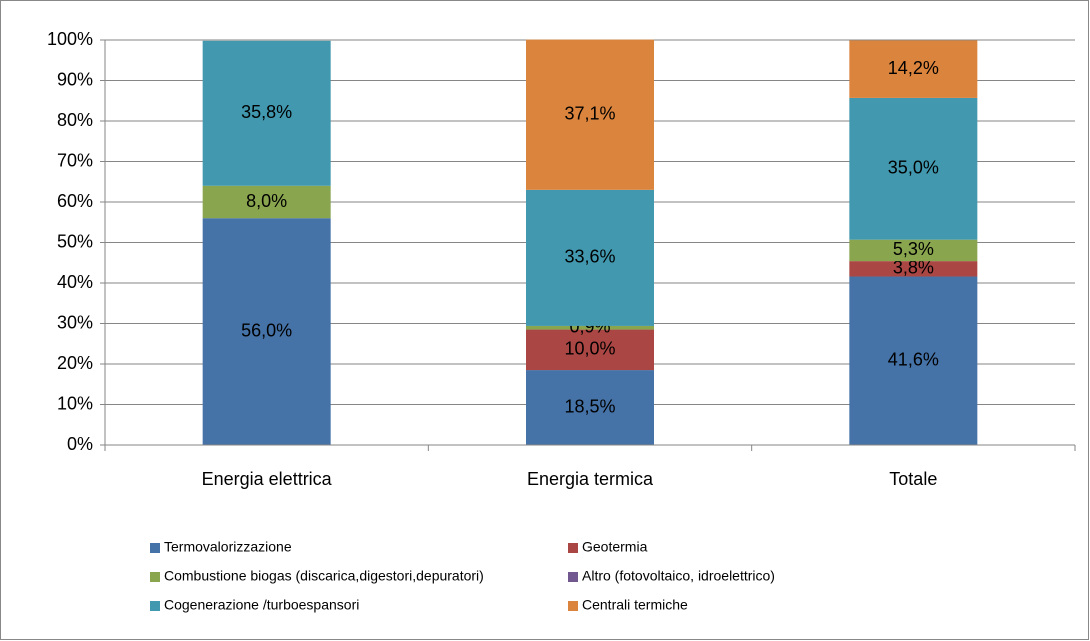 Image resolution: width=1090 pixels, height=641 pixels. I want to click on data-label: 33,6%, so click(589, 257).